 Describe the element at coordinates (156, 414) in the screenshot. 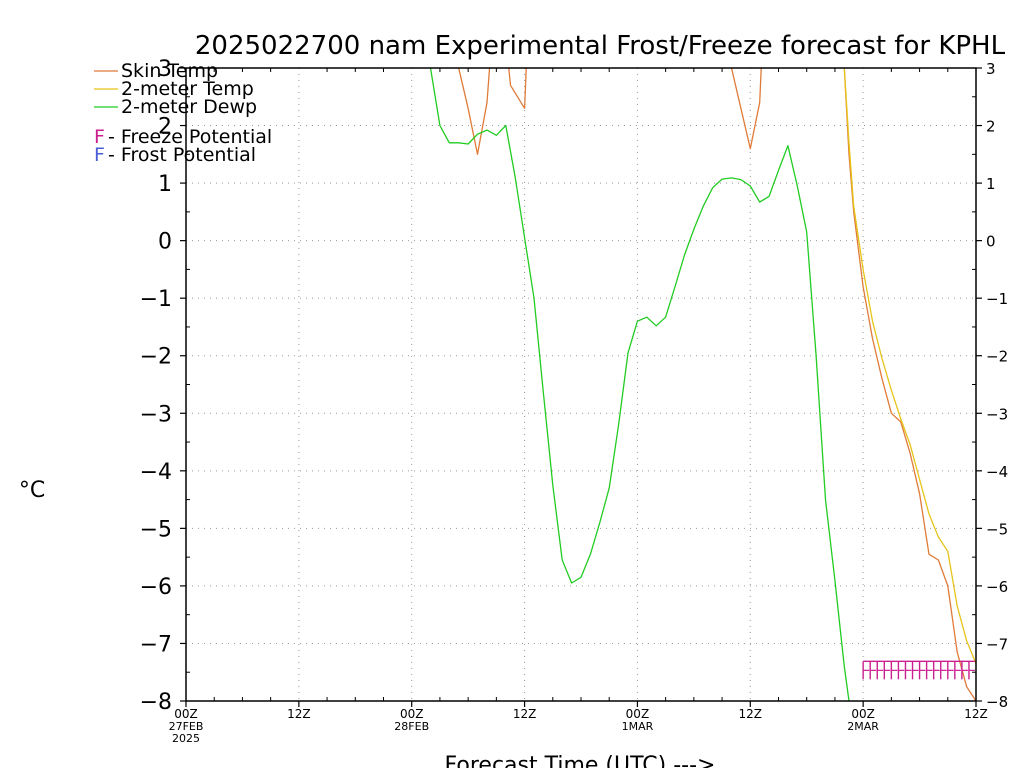

I see `y-tick-label-left: −3` at that location.